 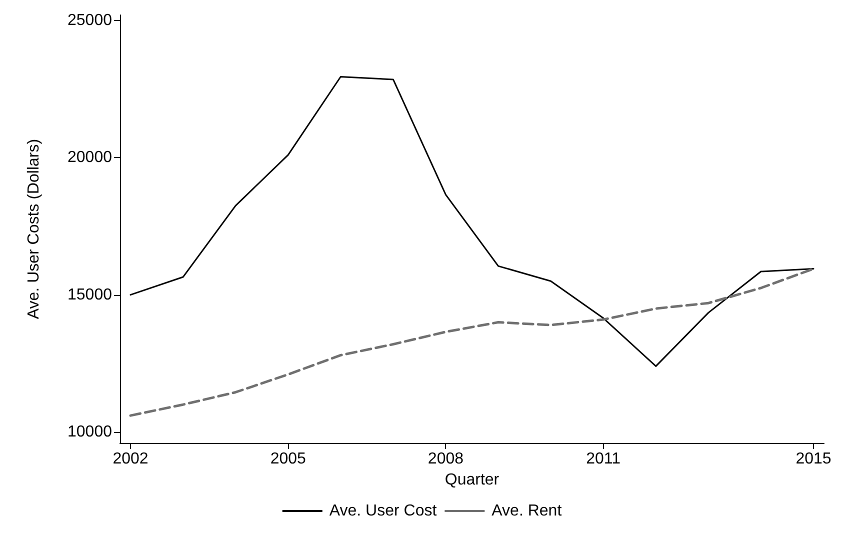 I want to click on x-tick-label: 2008, so click(x=446, y=459).